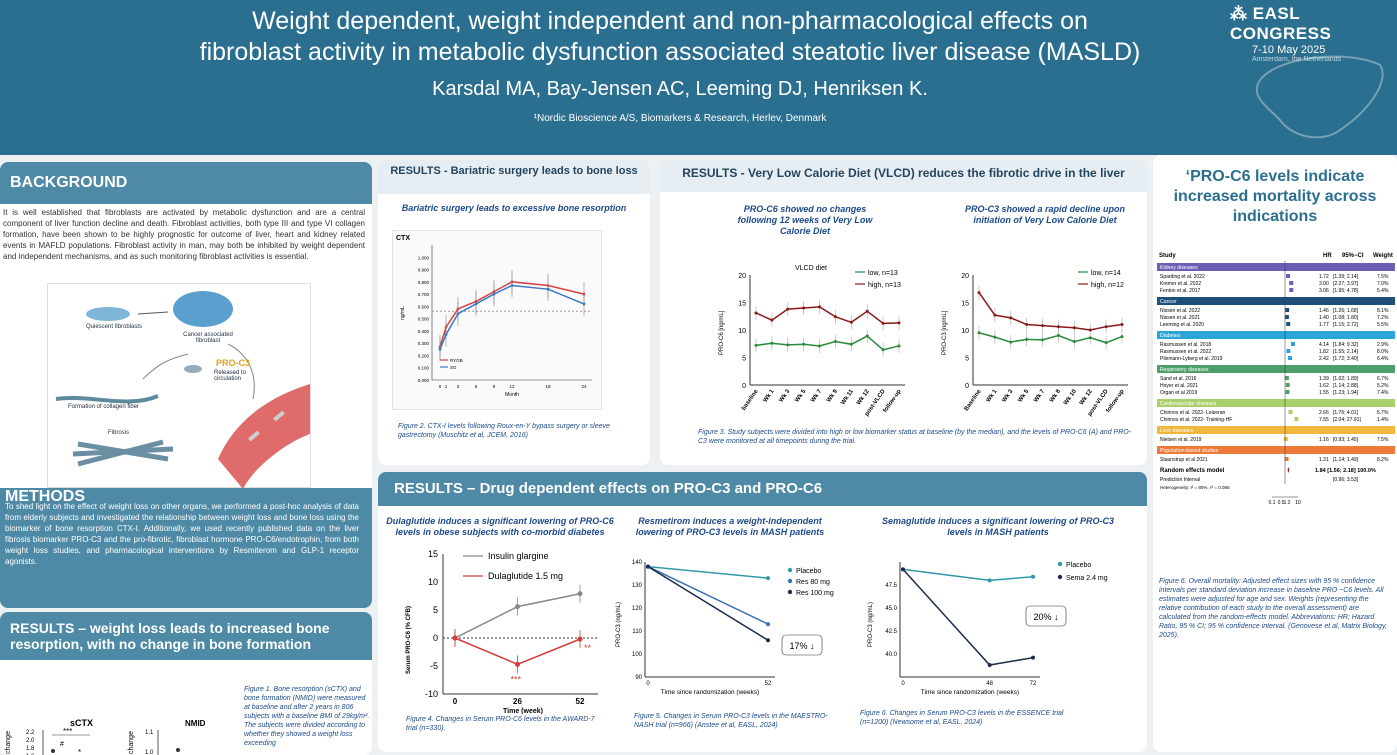  Describe the element at coordinates (512, 317) in the screenshot. I see `ctx-series-line` at that location.